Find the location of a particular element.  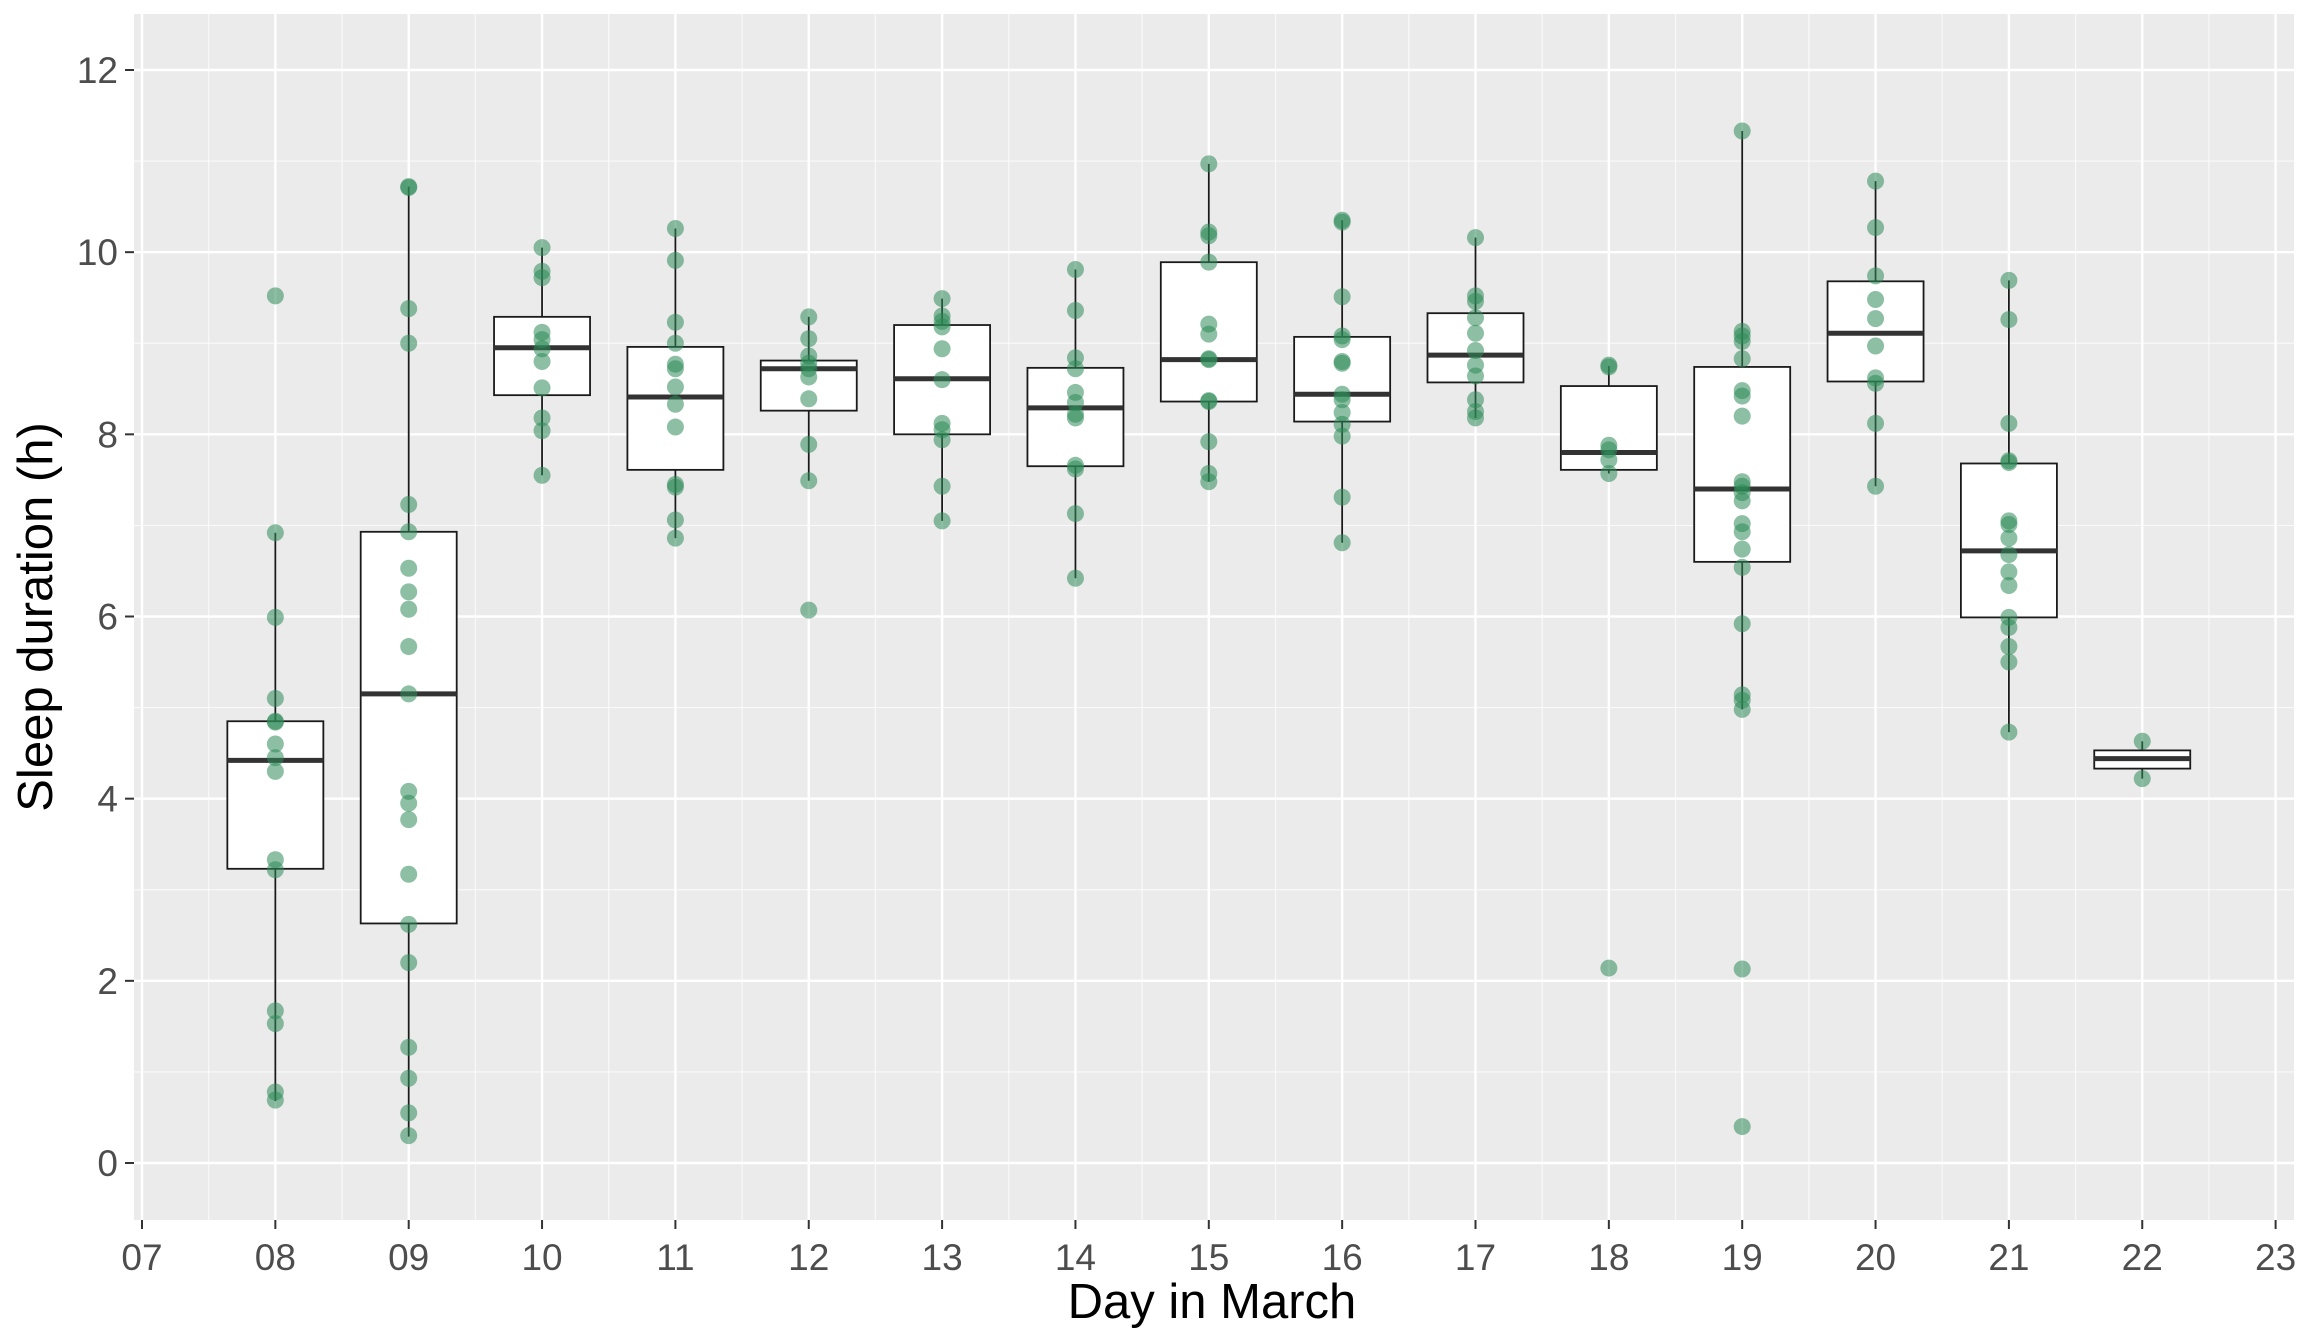

x-tick-label: 21 is located at coordinates (2008, 1257).